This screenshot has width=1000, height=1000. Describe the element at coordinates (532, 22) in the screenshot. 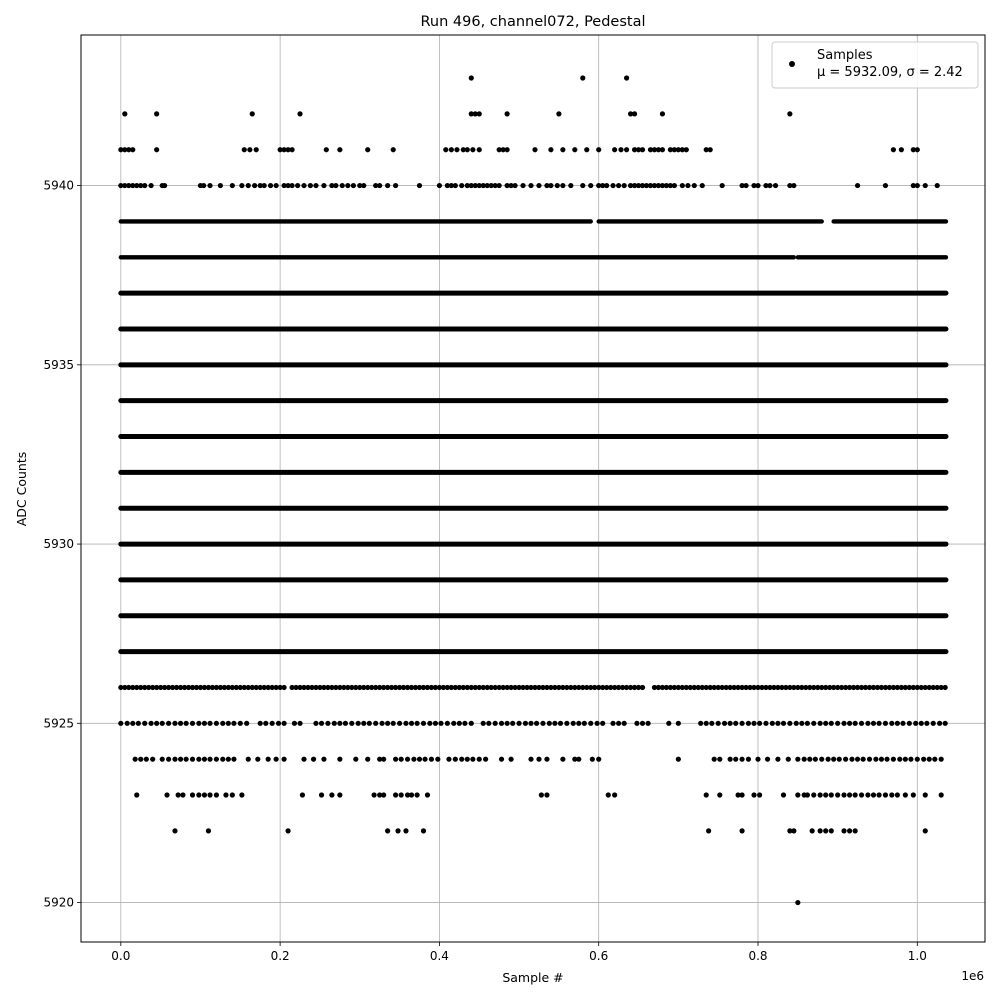

I see `chart-title: Run 496, channel072, Pedestal` at that location.